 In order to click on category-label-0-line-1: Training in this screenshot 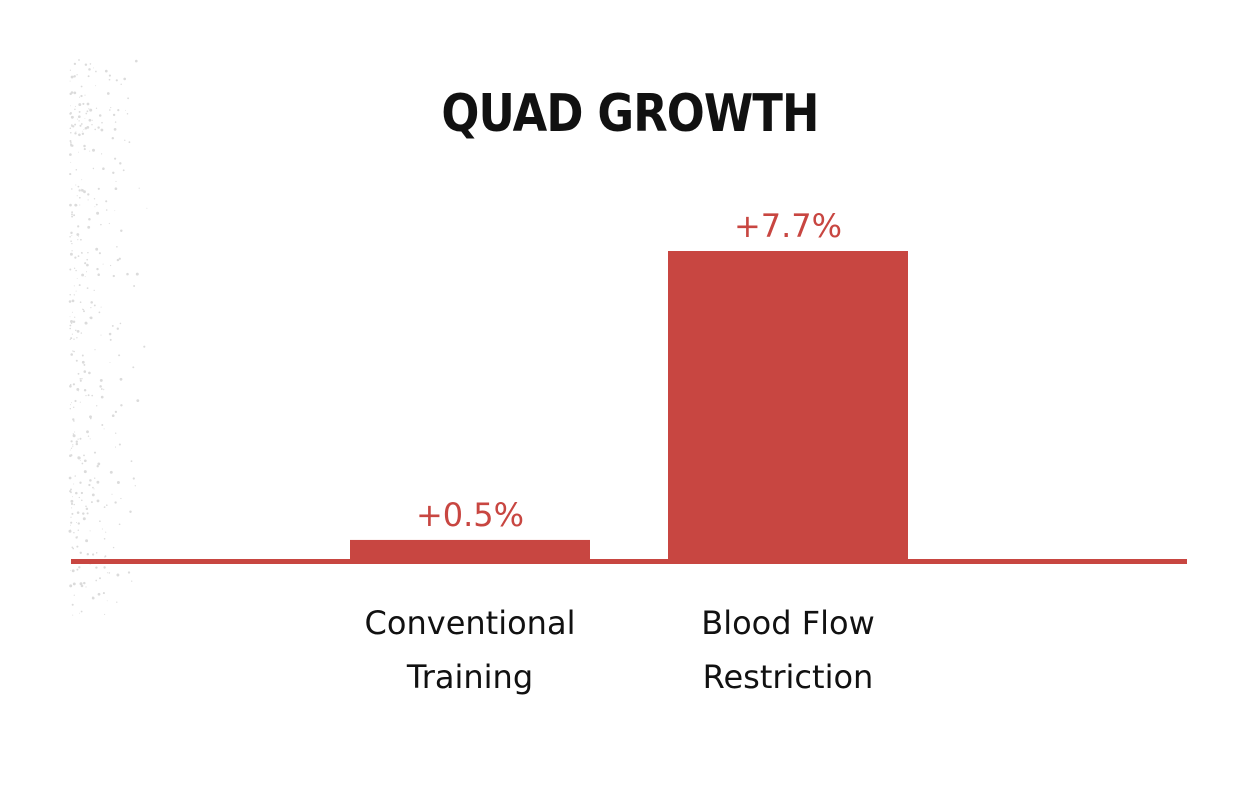, I will do `click(469, 677)`.